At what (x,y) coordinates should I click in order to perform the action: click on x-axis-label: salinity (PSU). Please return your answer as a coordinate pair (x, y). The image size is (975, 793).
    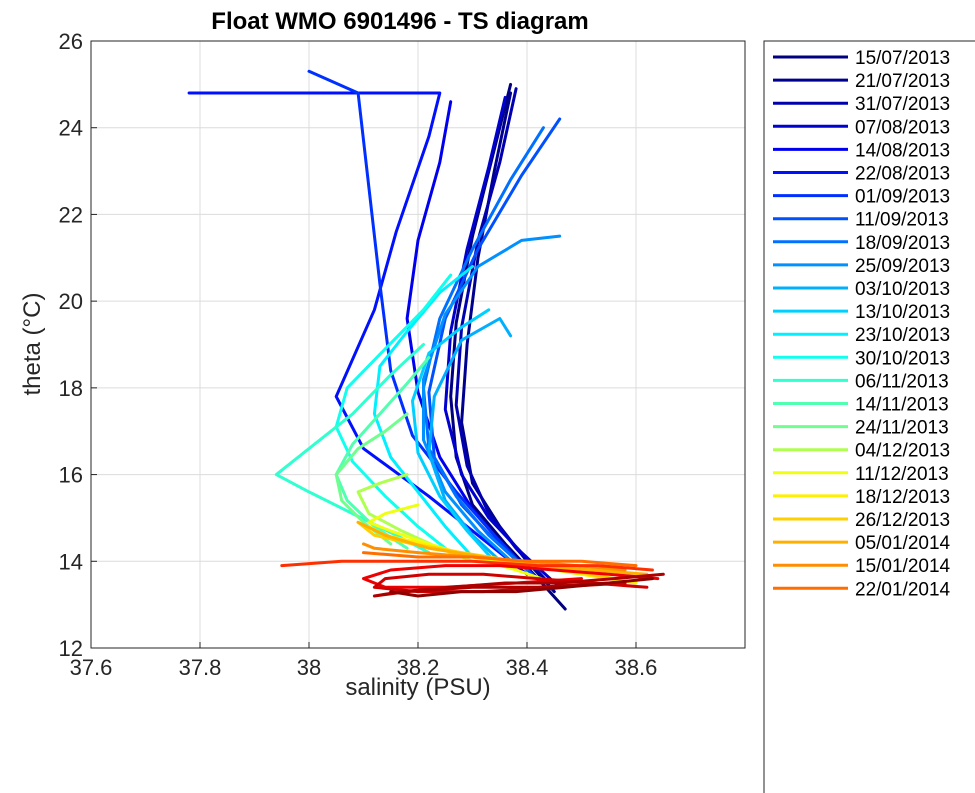
    Looking at the image, I should click on (417, 687).